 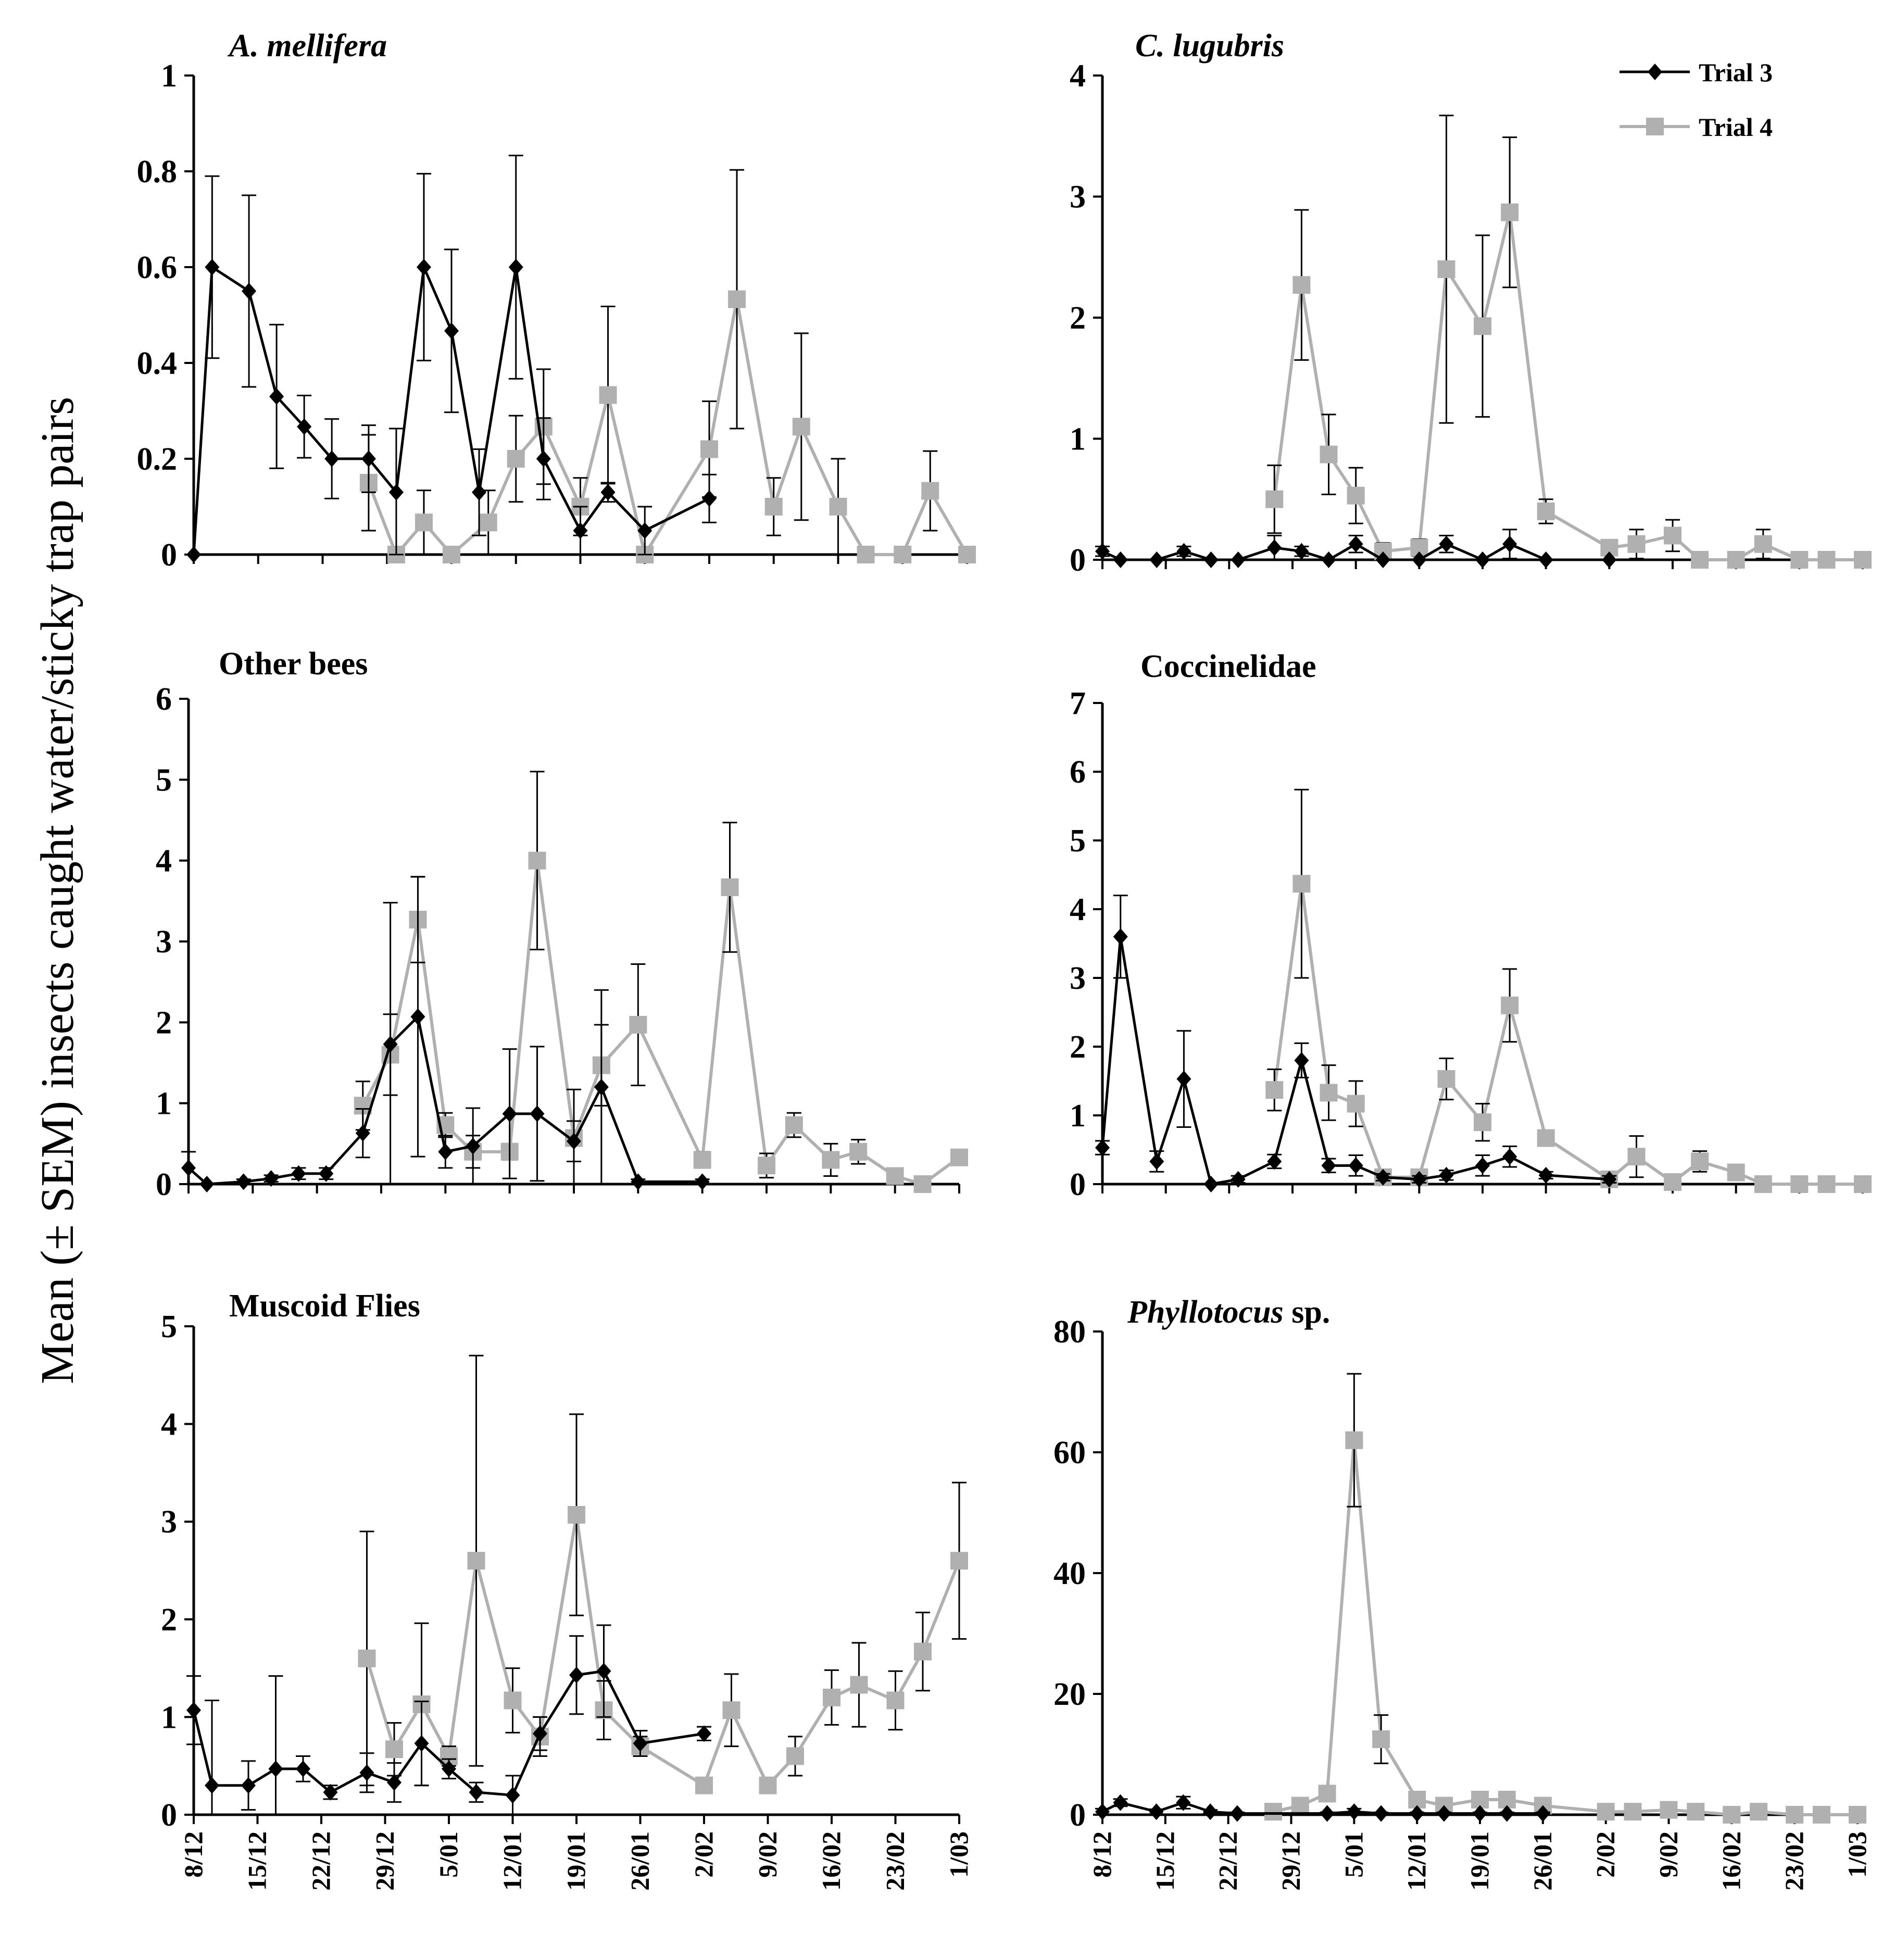 I want to click on y-tick-label: 60, so click(x=1069, y=1453).